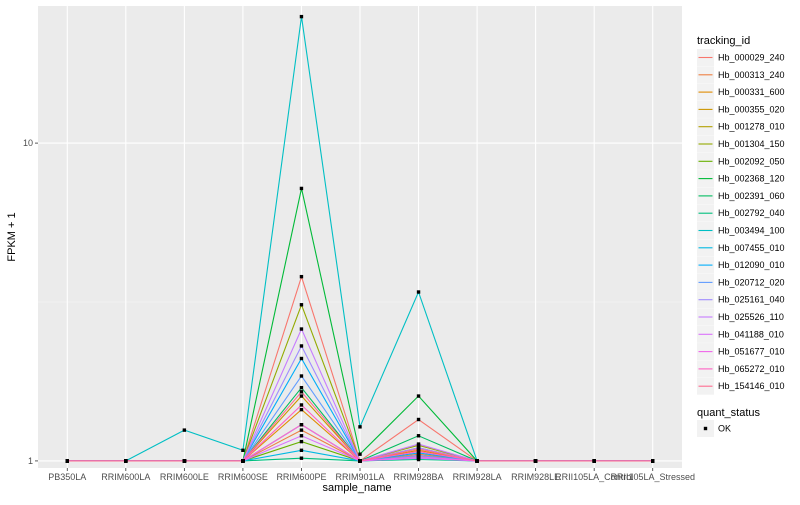  What do you see at coordinates (477, 477) in the screenshot?
I see `x-tick-label: RRIM928LA` at bounding box center [477, 477].